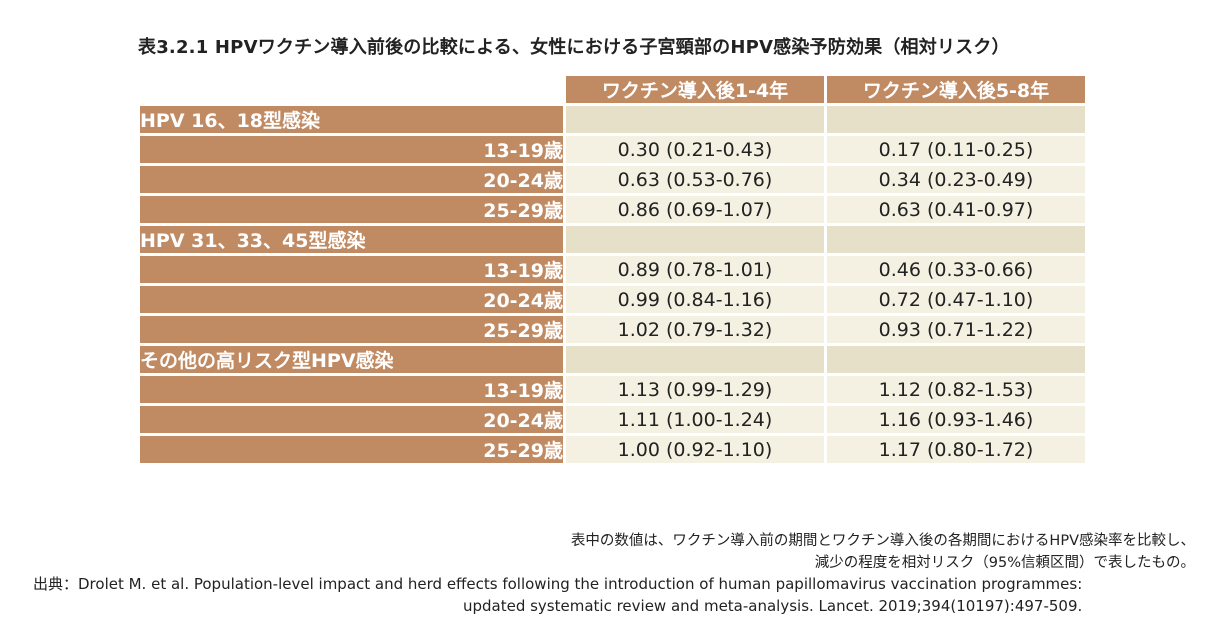  What do you see at coordinates (956, 89) in the screenshot?
I see `column-header-5-8-years: ワクチン導入後5-8年` at bounding box center [956, 89].